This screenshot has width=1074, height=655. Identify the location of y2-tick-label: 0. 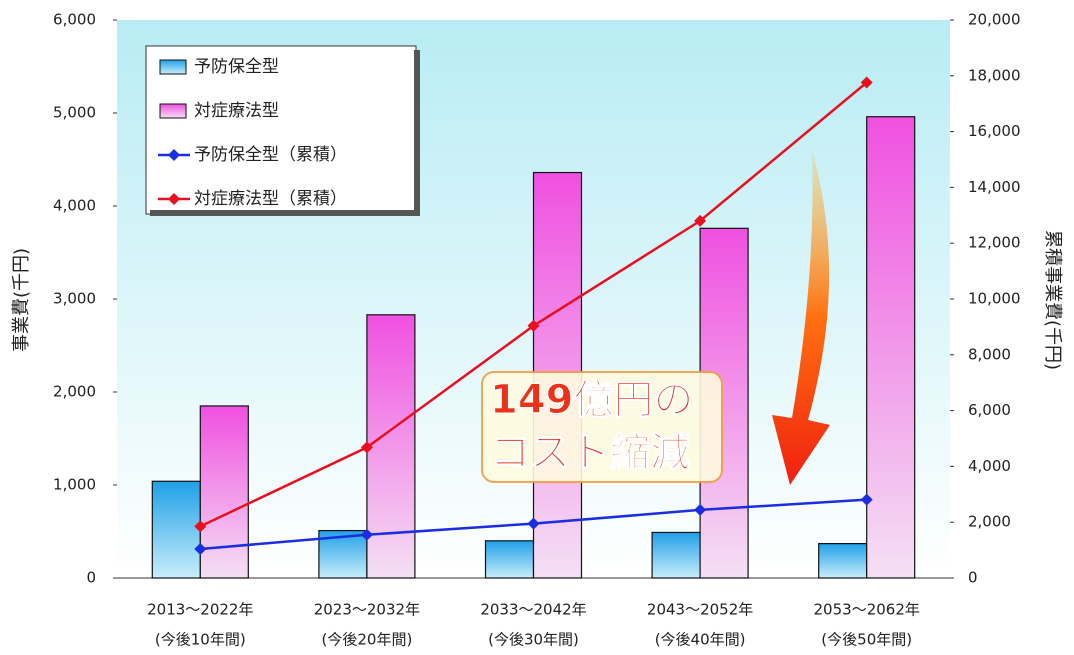
(973, 578).